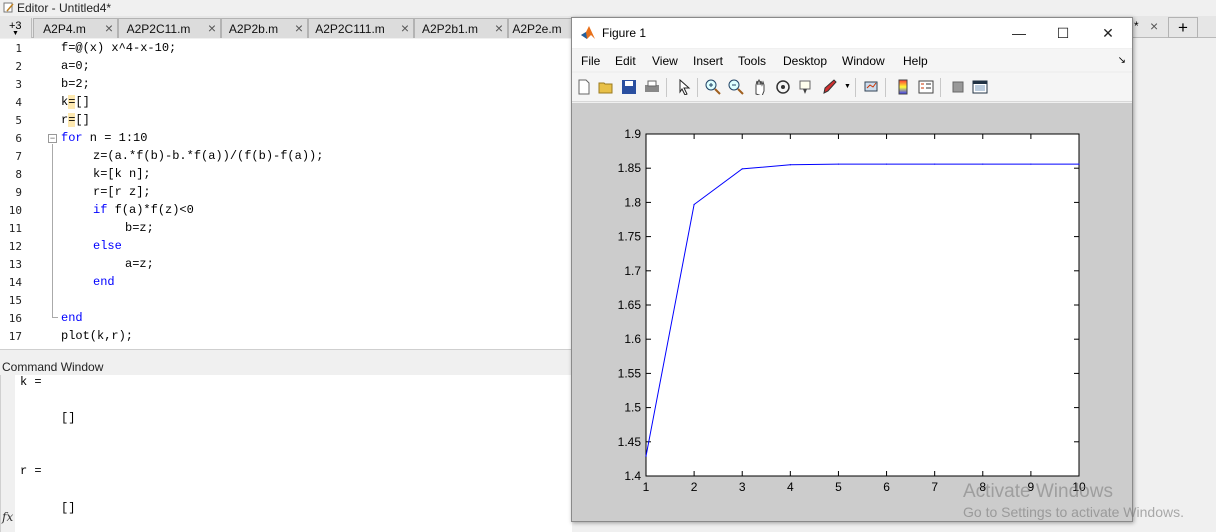  I want to click on zoom-in-icon, so click(713, 87).